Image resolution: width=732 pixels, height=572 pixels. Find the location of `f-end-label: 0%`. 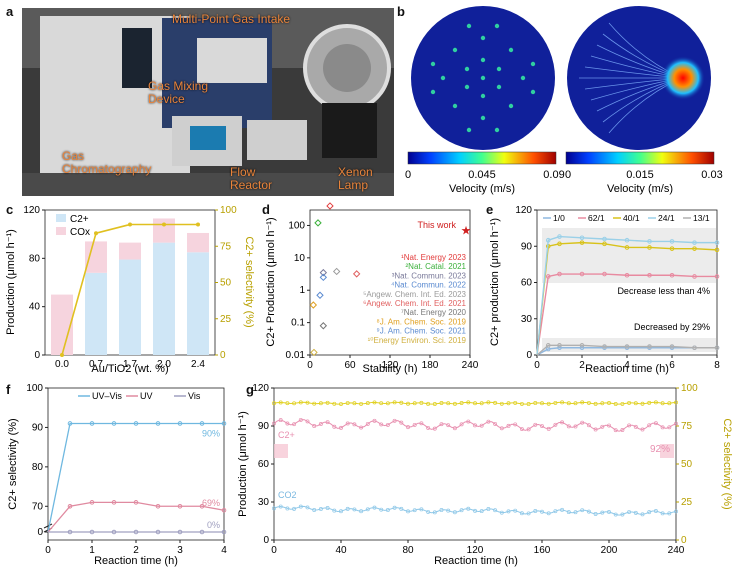

f-end-label: 0% is located at coordinates (213, 525).